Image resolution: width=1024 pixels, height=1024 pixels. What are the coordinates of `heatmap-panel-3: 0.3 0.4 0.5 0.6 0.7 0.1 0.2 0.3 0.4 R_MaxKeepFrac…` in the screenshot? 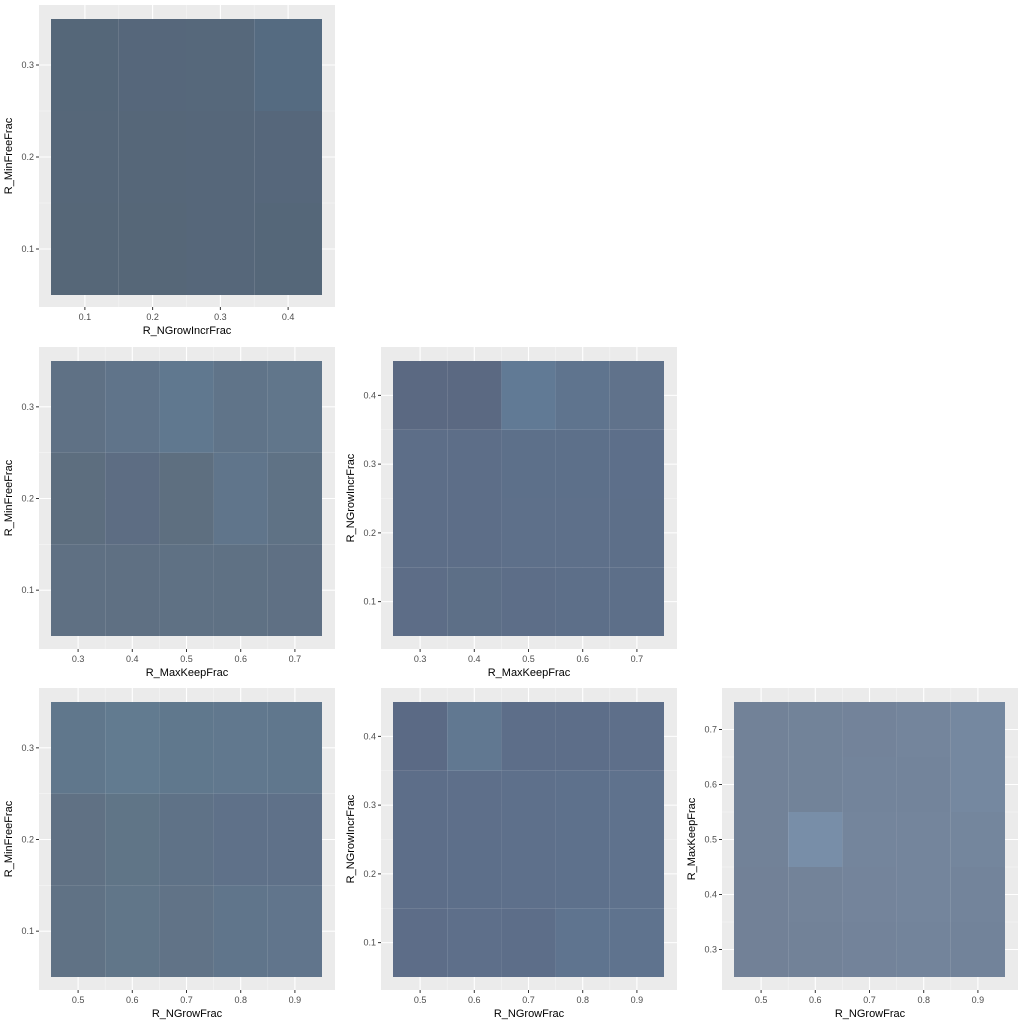 It's located at (511, 513).